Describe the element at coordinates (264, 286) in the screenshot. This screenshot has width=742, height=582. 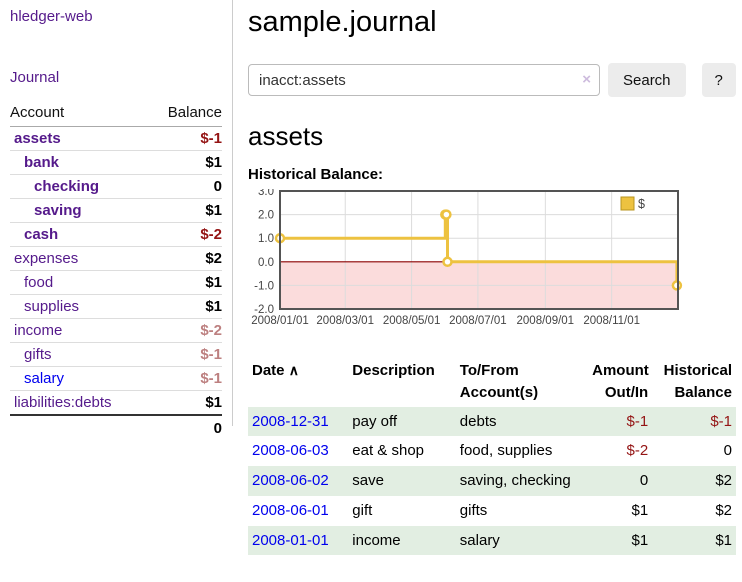
I see `svg-text: -1.0` at that location.